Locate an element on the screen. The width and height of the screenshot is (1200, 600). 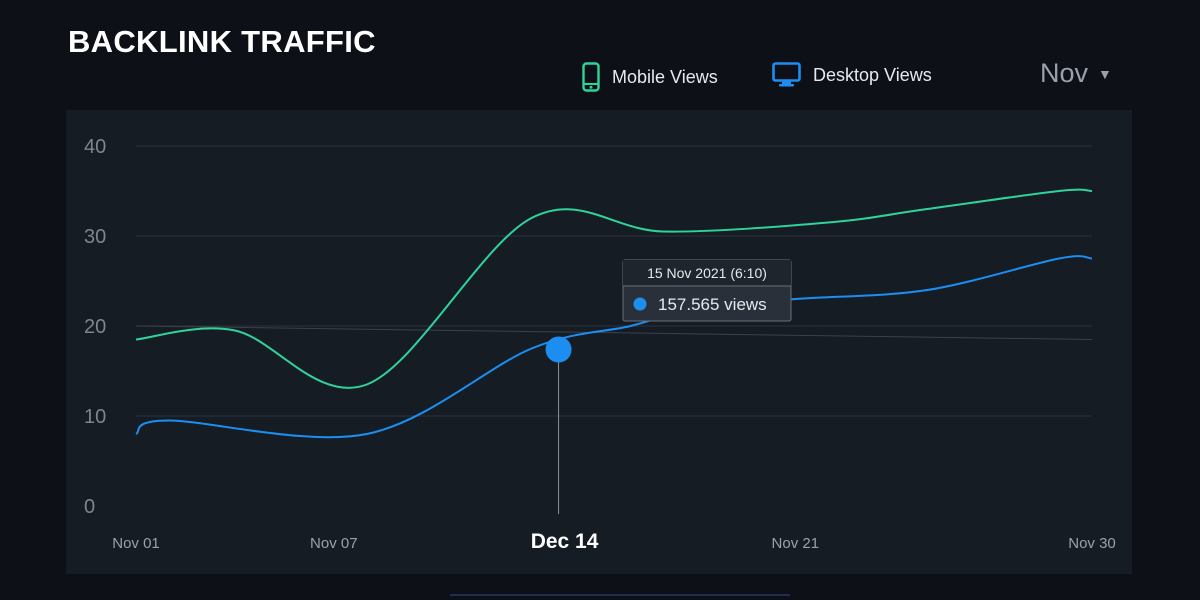
legend-item-desktop: Desktop Views is located at coordinates (852, 75).